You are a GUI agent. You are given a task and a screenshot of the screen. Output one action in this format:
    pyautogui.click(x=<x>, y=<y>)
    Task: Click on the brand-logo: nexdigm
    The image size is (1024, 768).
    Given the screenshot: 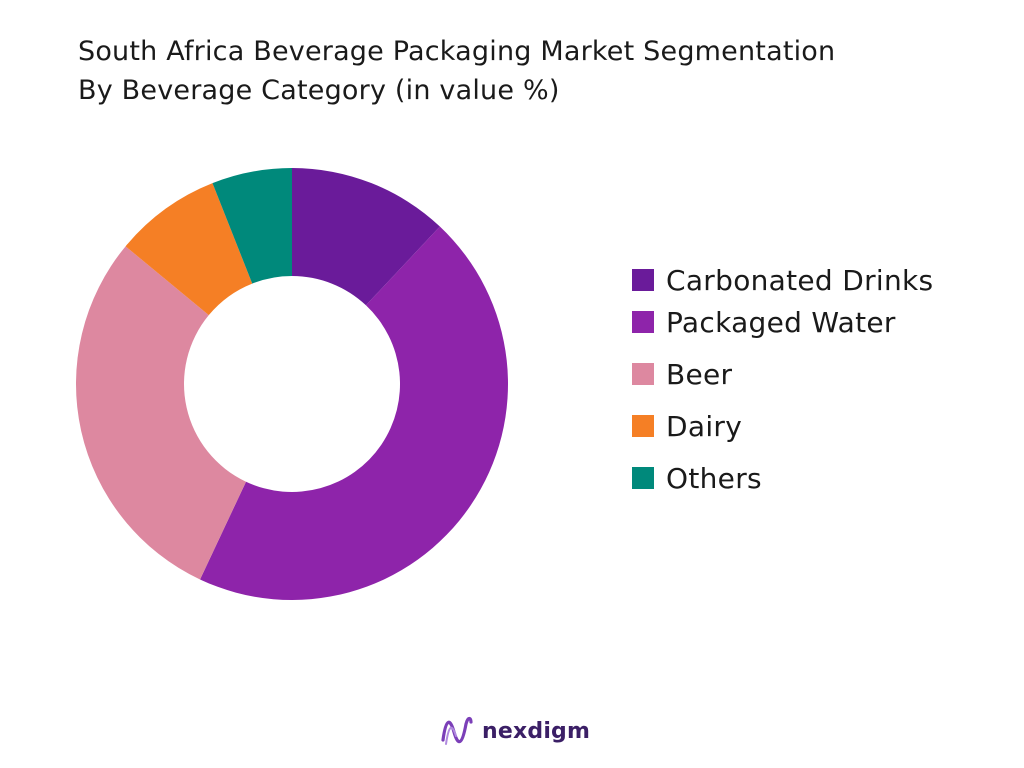 What is the action you would take?
    pyautogui.click(x=515, y=731)
    